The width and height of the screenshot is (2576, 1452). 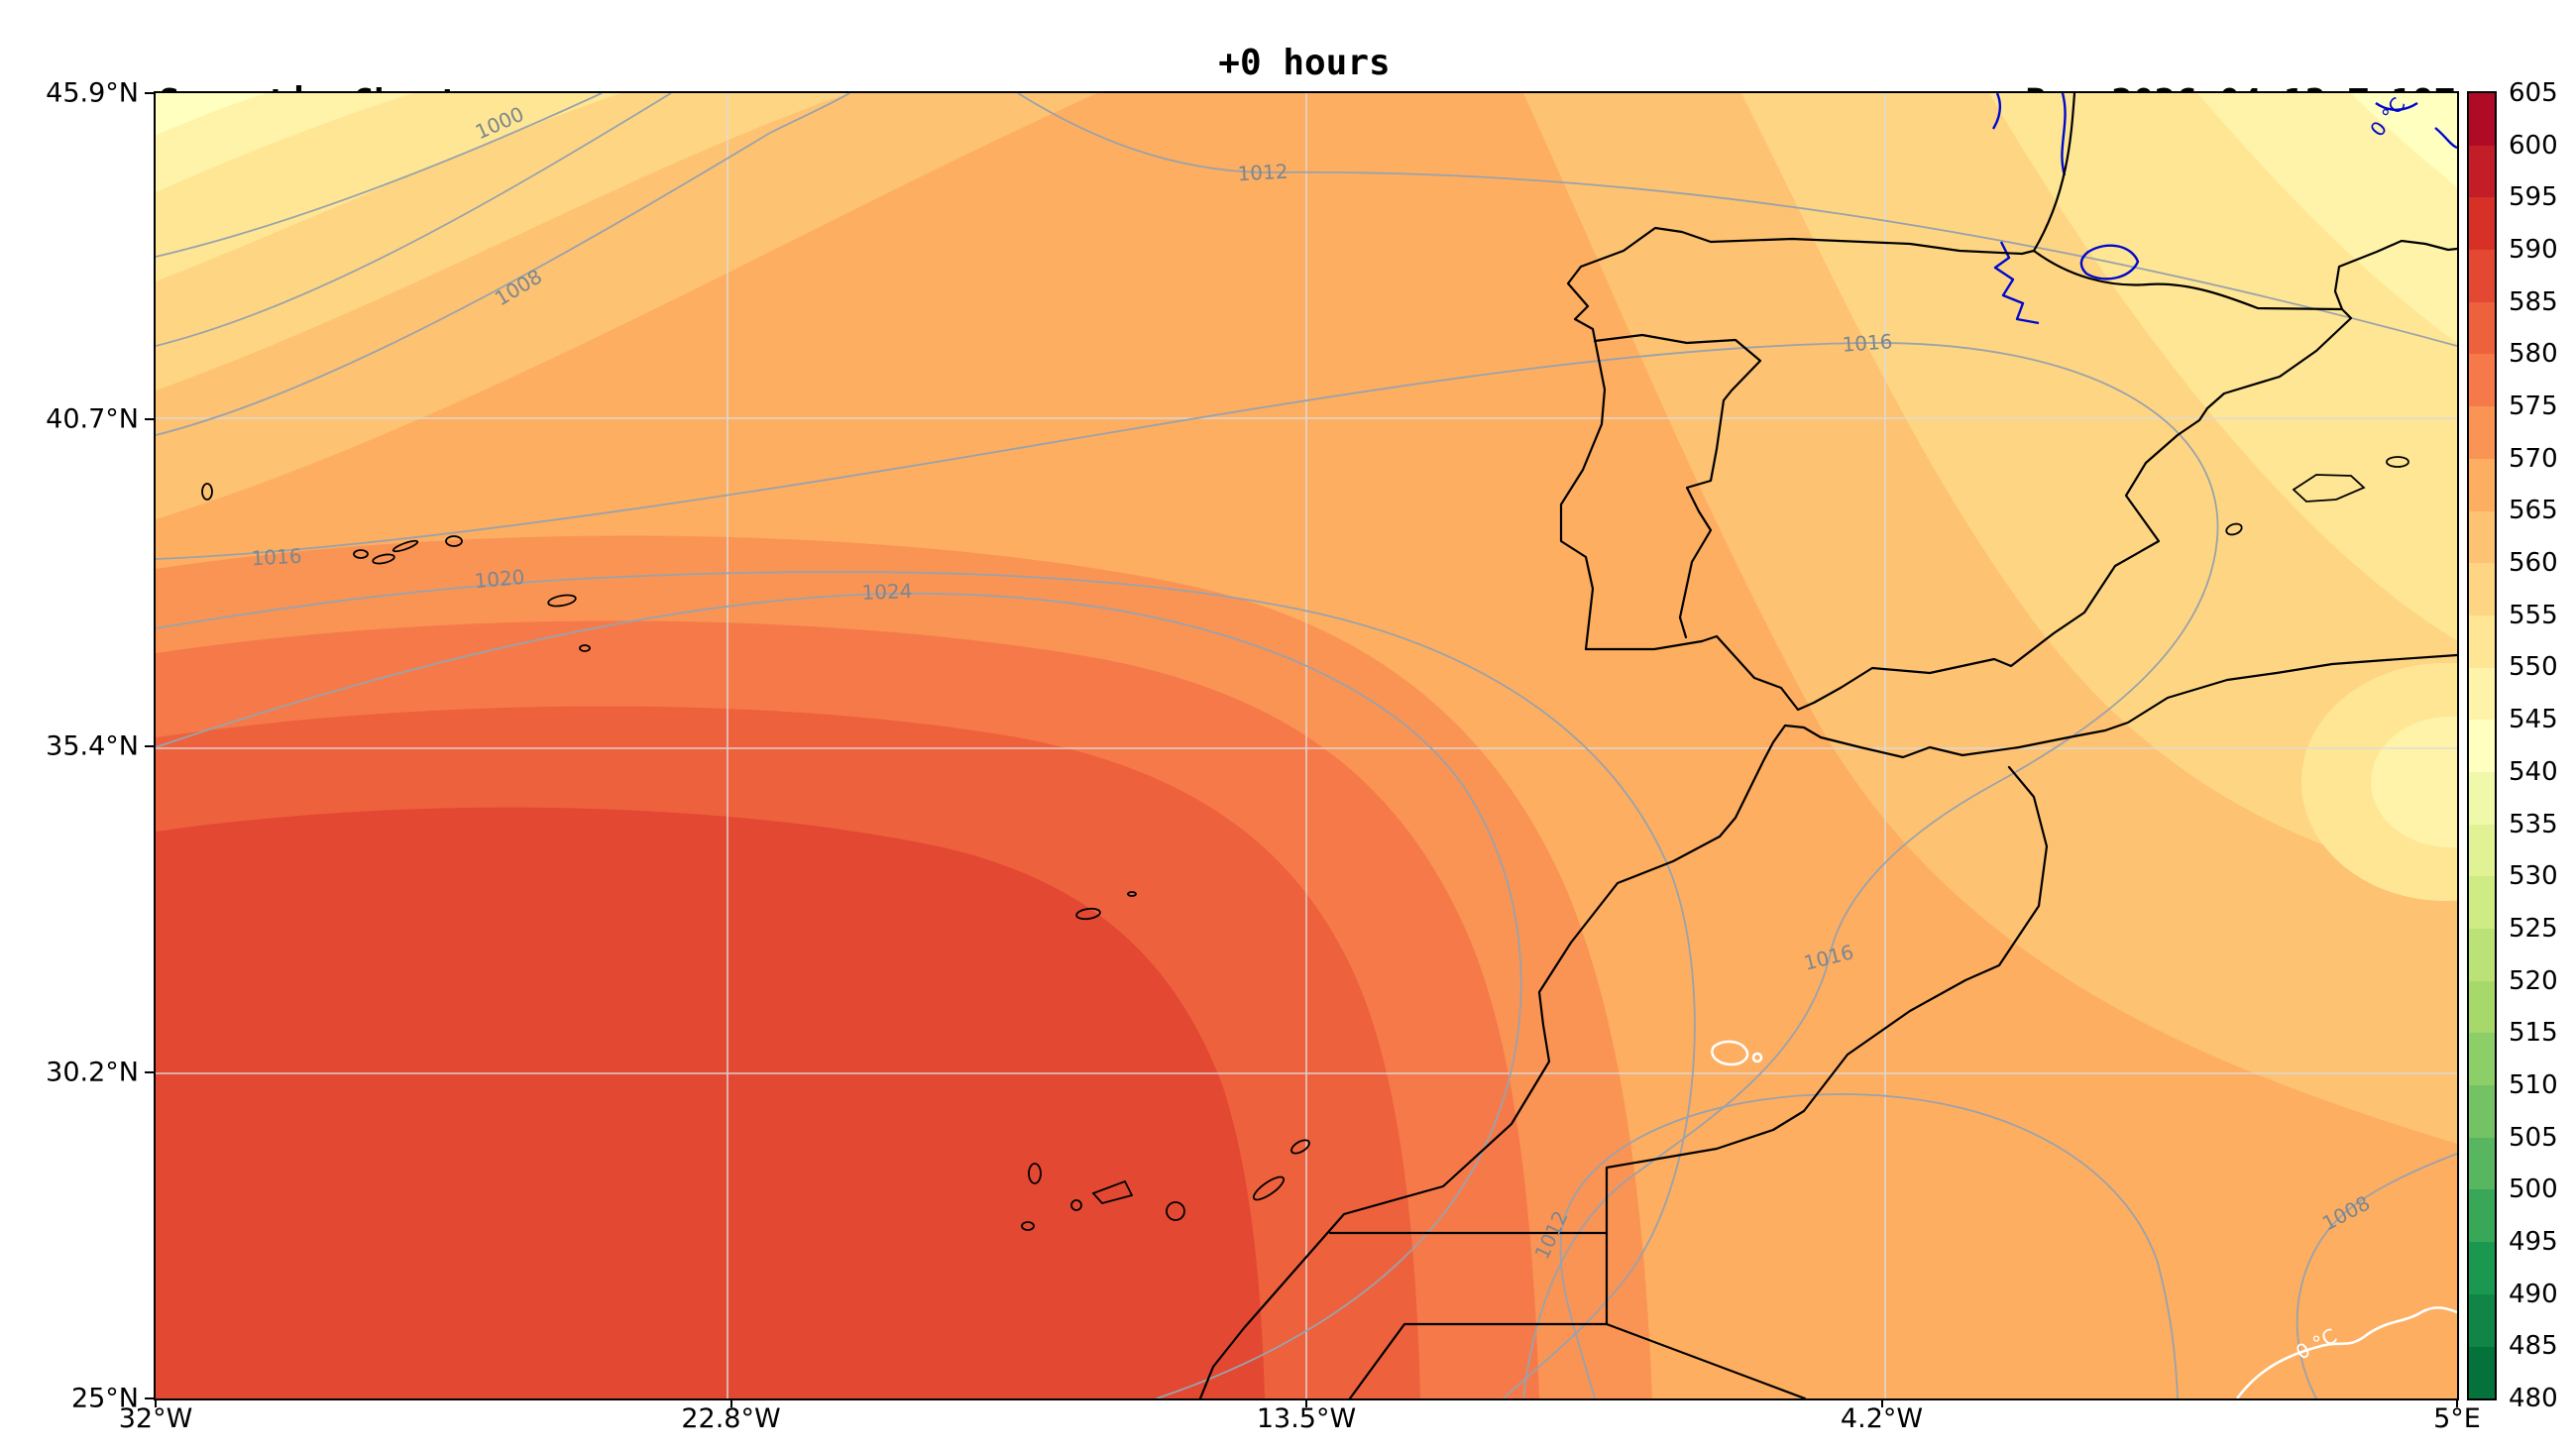 I want to click on longitude-axis: 32°W 22.8°W 13.5°W 4.2°W 5°E, so click(x=1300, y=1421).